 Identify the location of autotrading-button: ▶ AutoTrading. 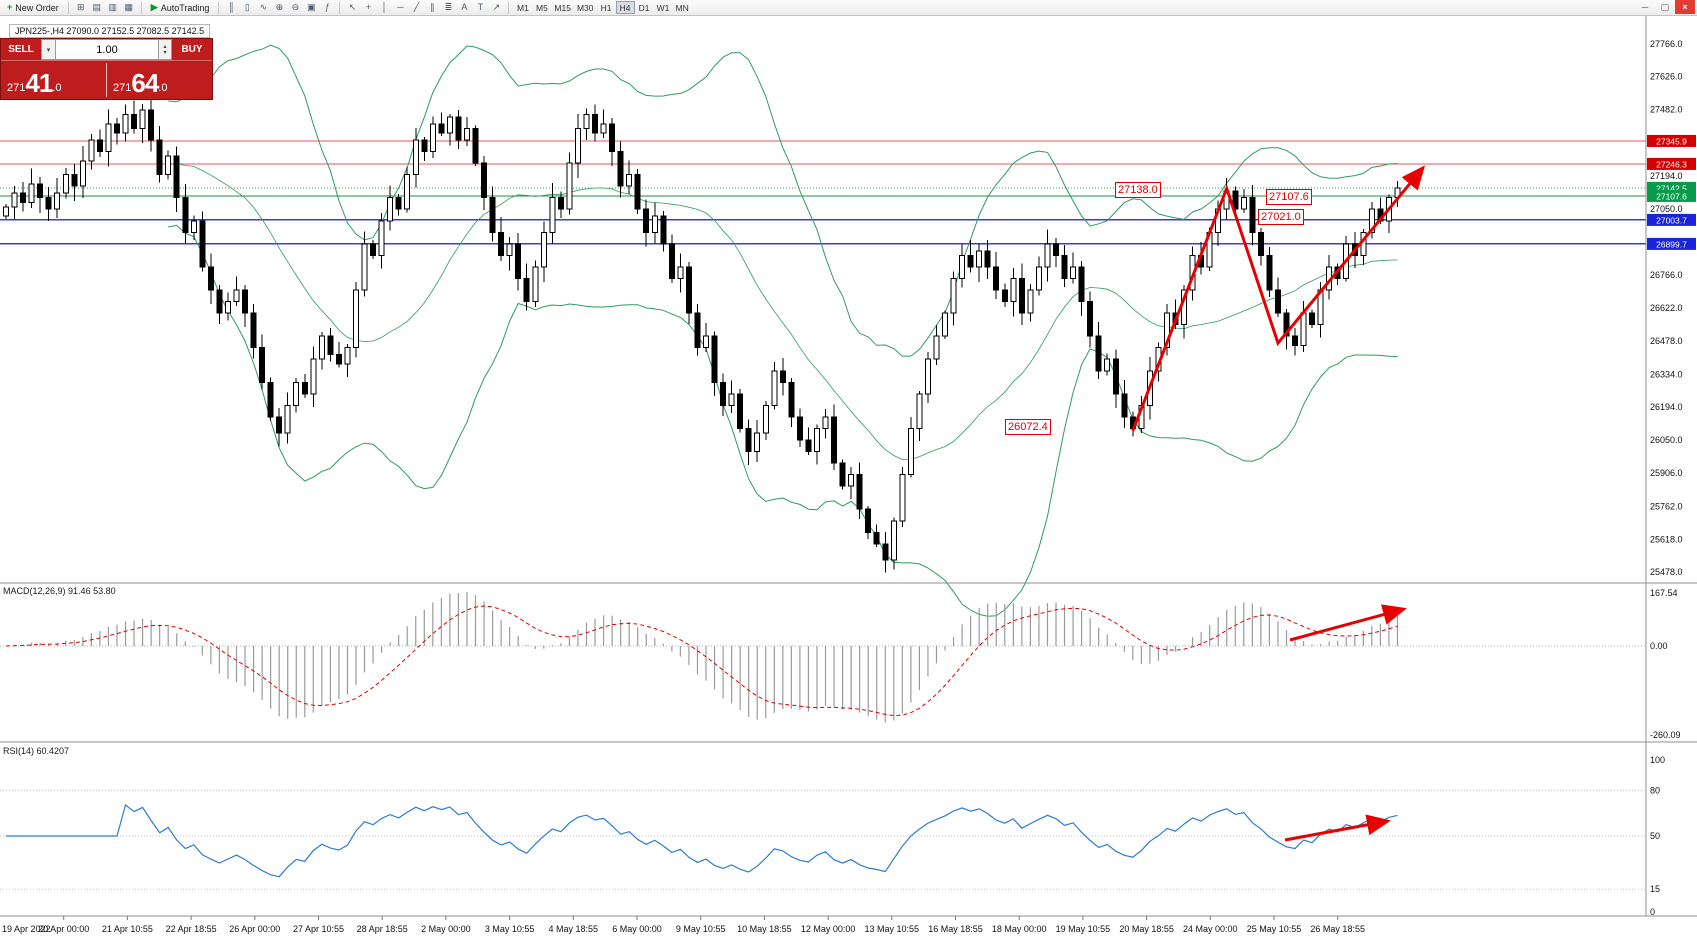
(180, 8).